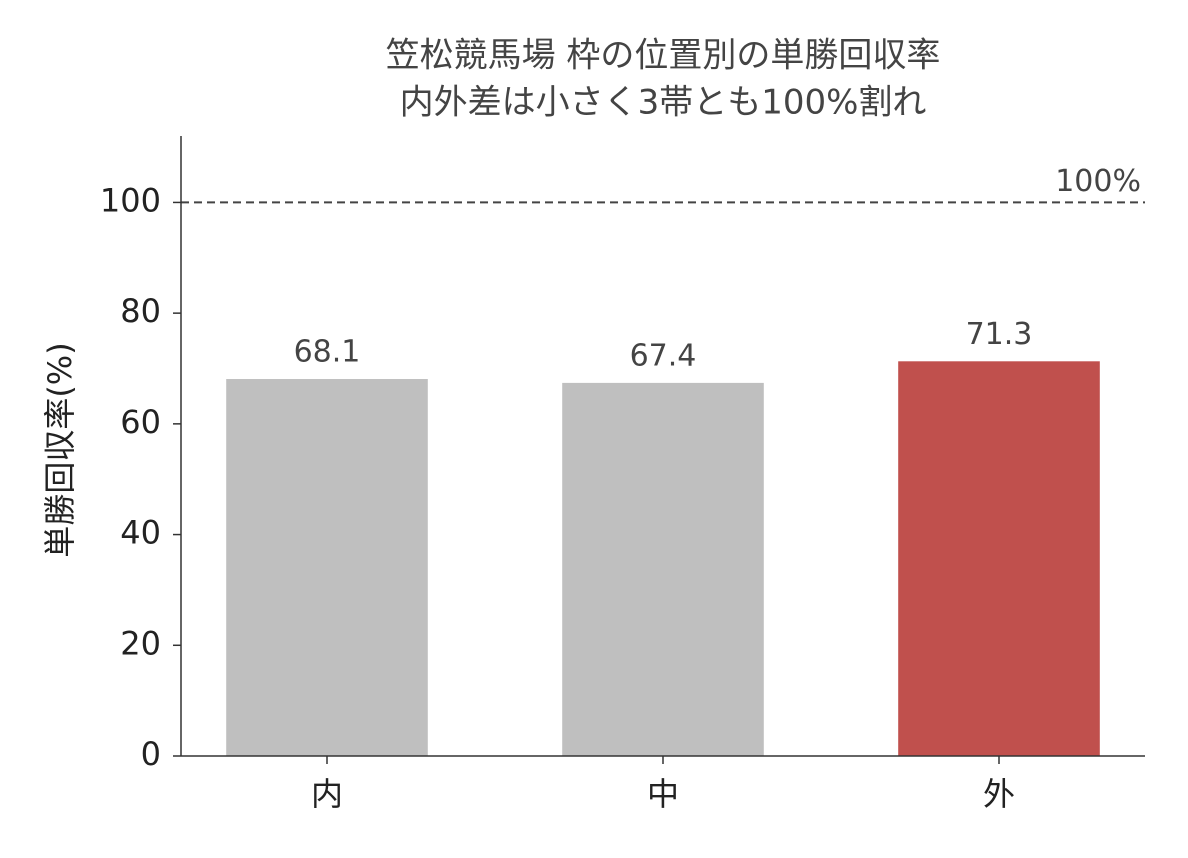 The width and height of the screenshot is (1188, 858). What do you see at coordinates (130, 200) in the screenshot?
I see `y-tick-label: 100` at bounding box center [130, 200].